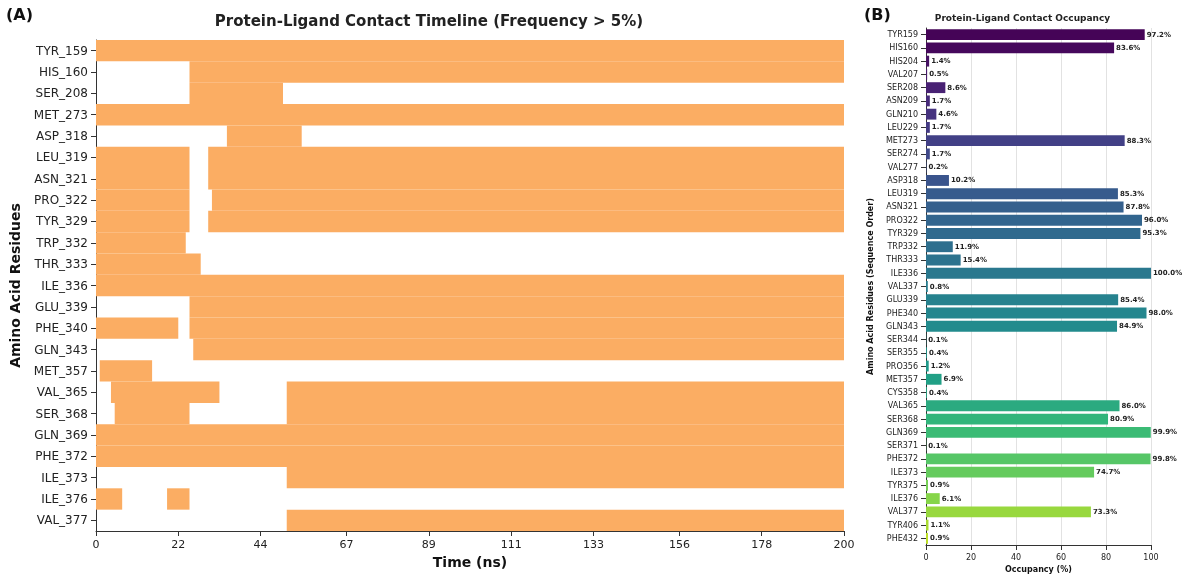 This screenshot has width=1187, height=579. I want to click on x-tick-label: 111, so click(511, 544).